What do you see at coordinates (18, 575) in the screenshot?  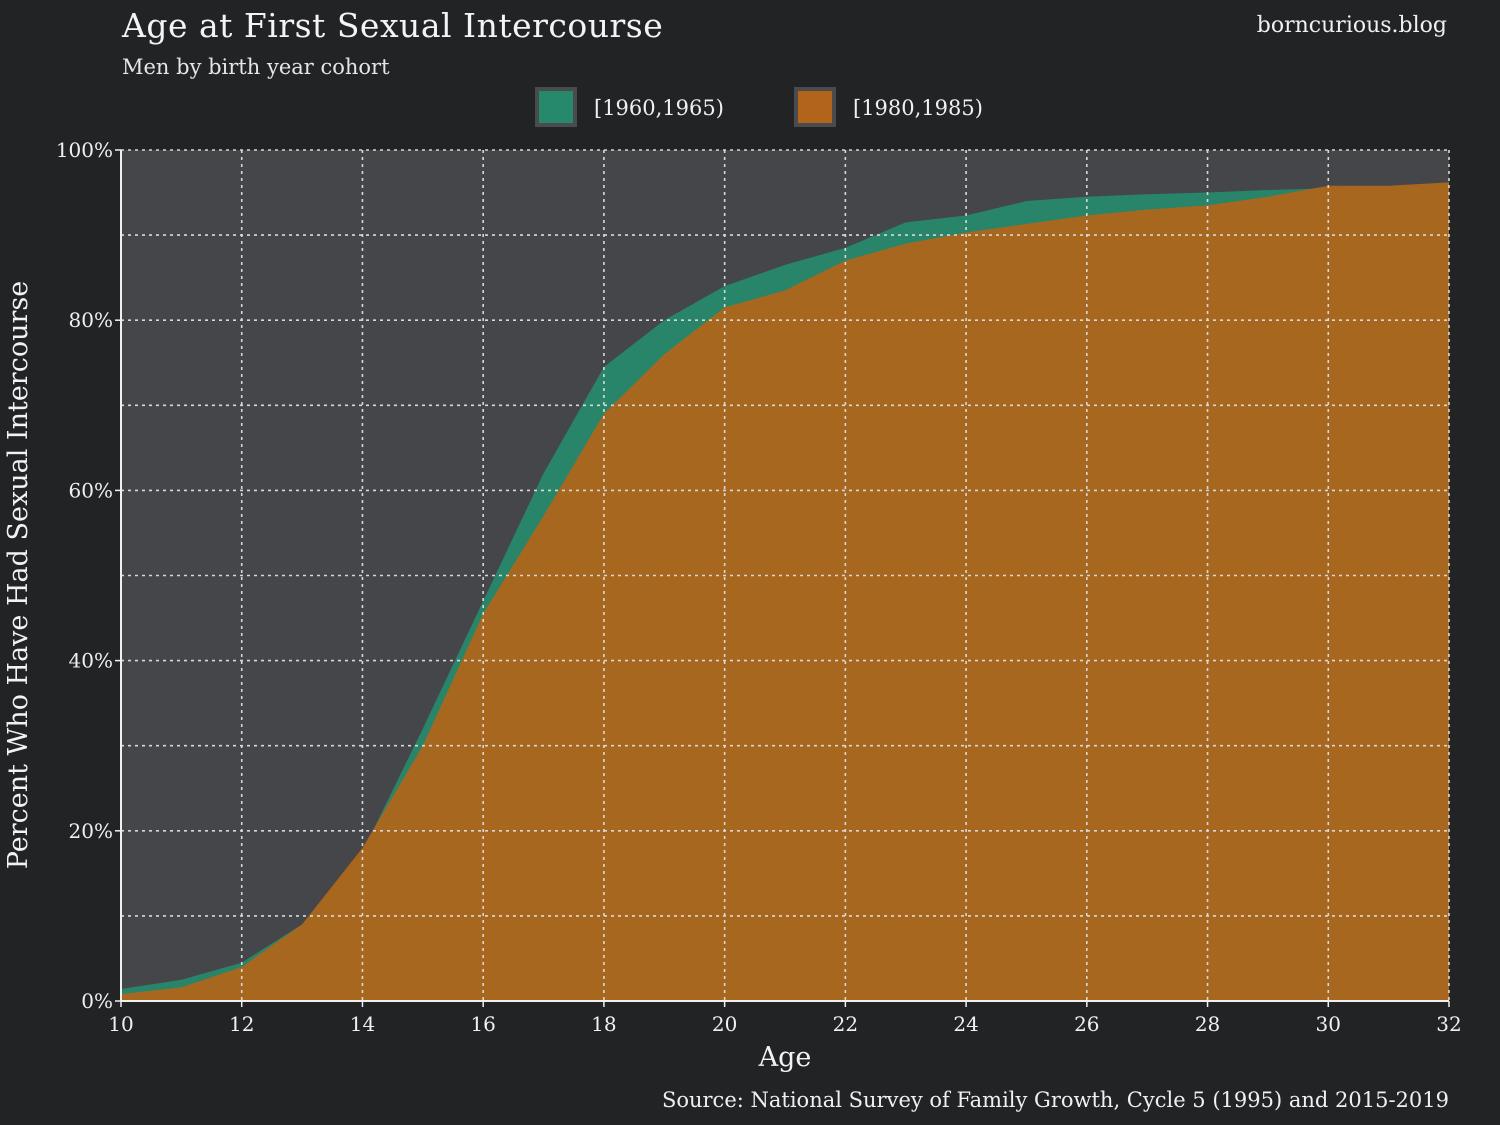 I see `y-axis-title: Percent Who Have Had Sexual Intercourse` at bounding box center [18, 575].